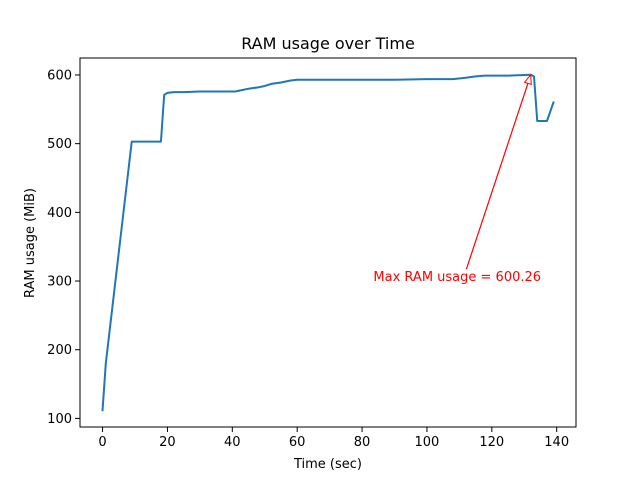 This screenshot has width=640, height=480. Describe the element at coordinates (59, 419) in the screenshot. I see `y-tick-label: 100` at that location.